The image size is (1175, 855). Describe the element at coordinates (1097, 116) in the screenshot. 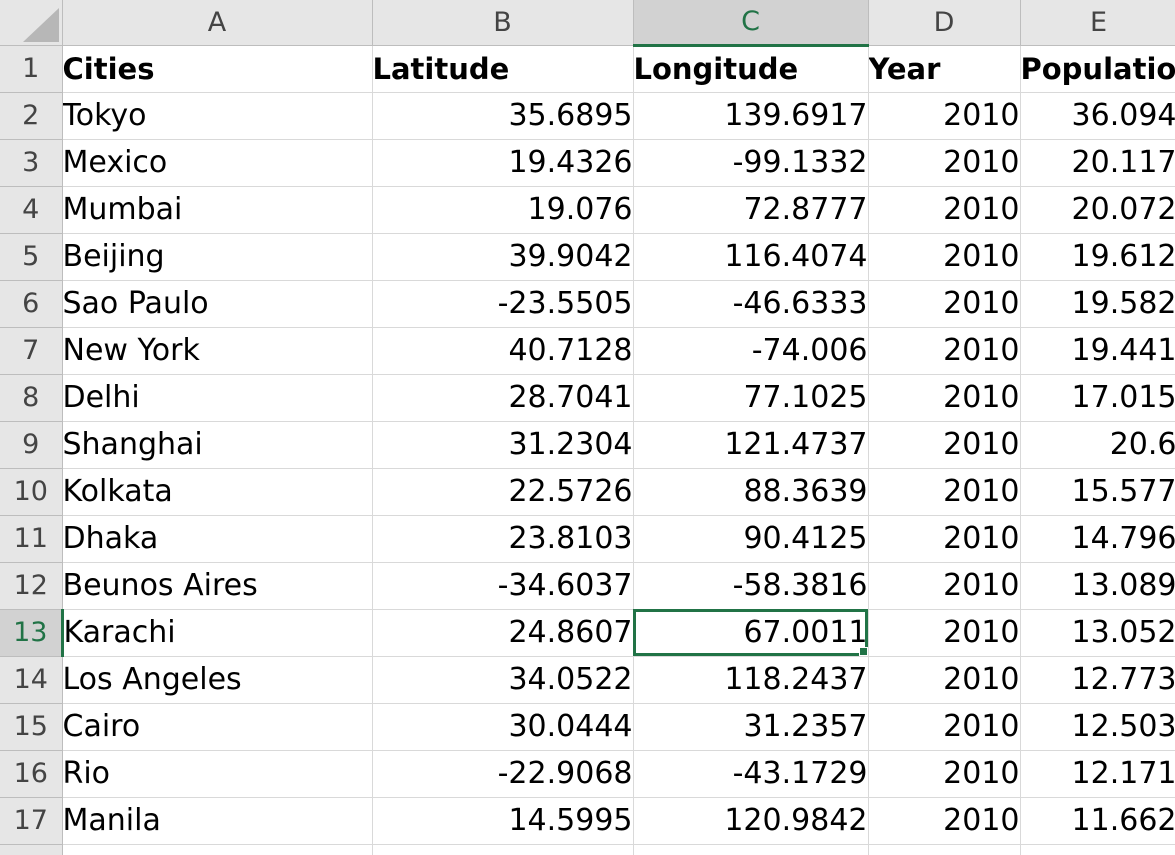

I see `cell-population: 36.094` at that location.